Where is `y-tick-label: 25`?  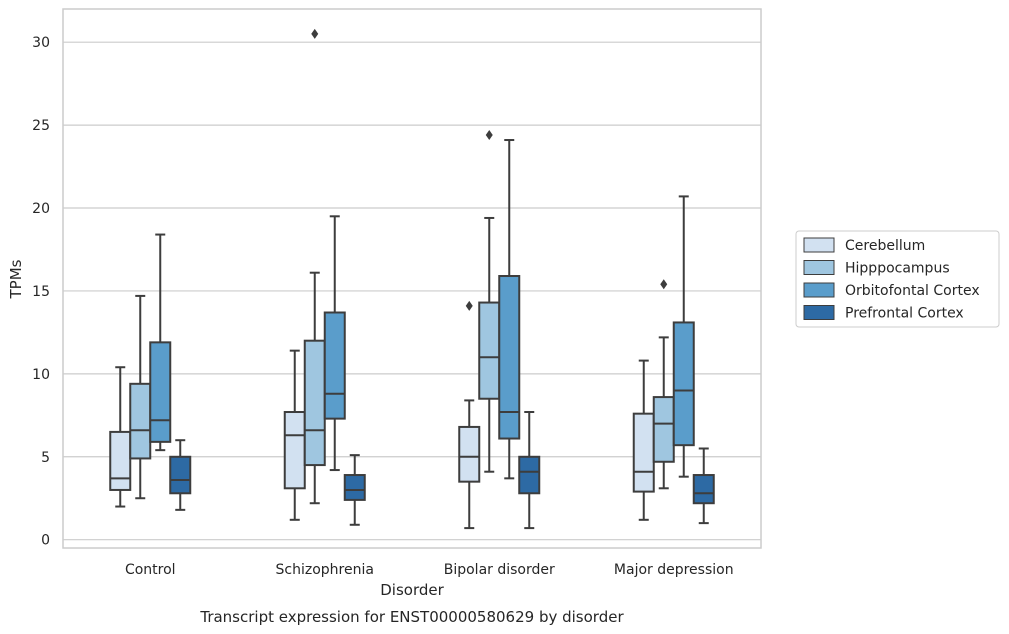 y-tick-label: 25 is located at coordinates (41, 126).